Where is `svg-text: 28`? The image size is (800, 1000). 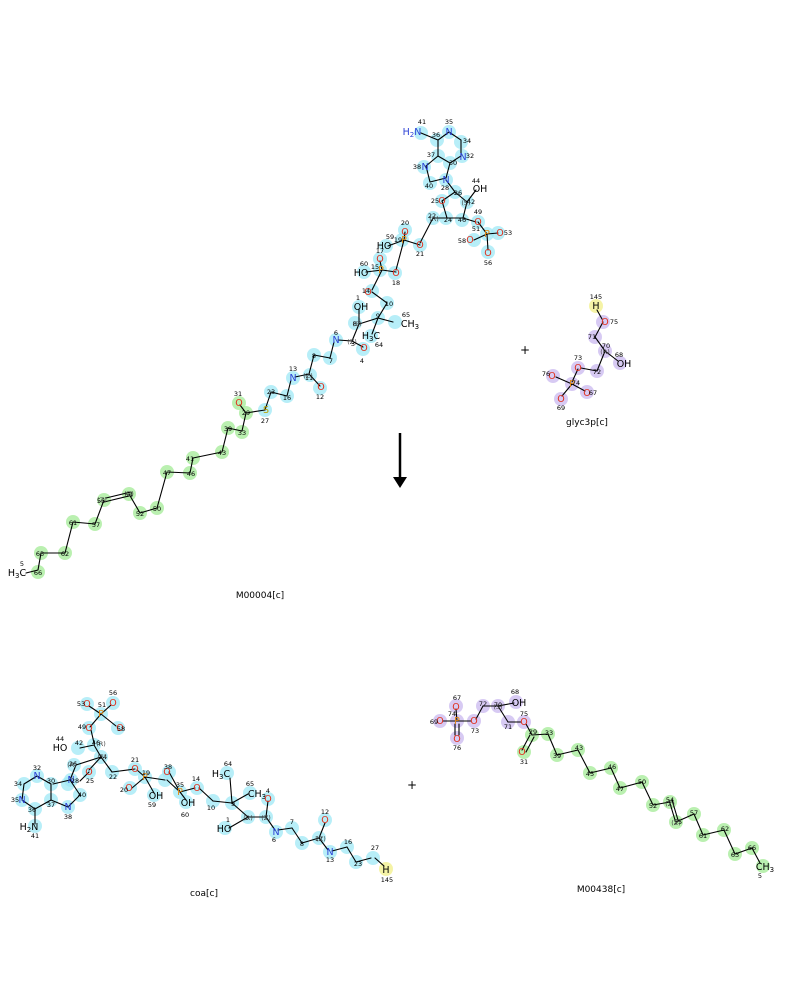 svg-text: 28 is located at coordinates (445, 188).